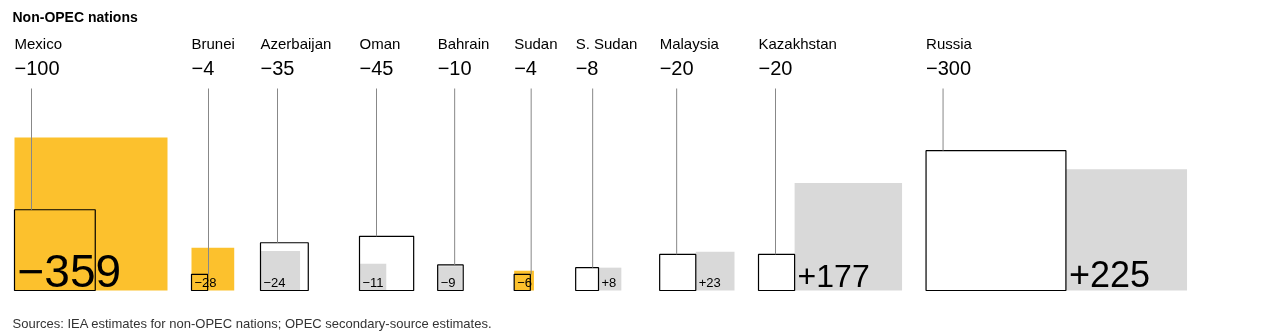 Image resolution: width=1280 pixels, height=335 pixels. Describe the element at coordinates (38, 43) in the screenshot. I see `category-label: Mexico` at that location.